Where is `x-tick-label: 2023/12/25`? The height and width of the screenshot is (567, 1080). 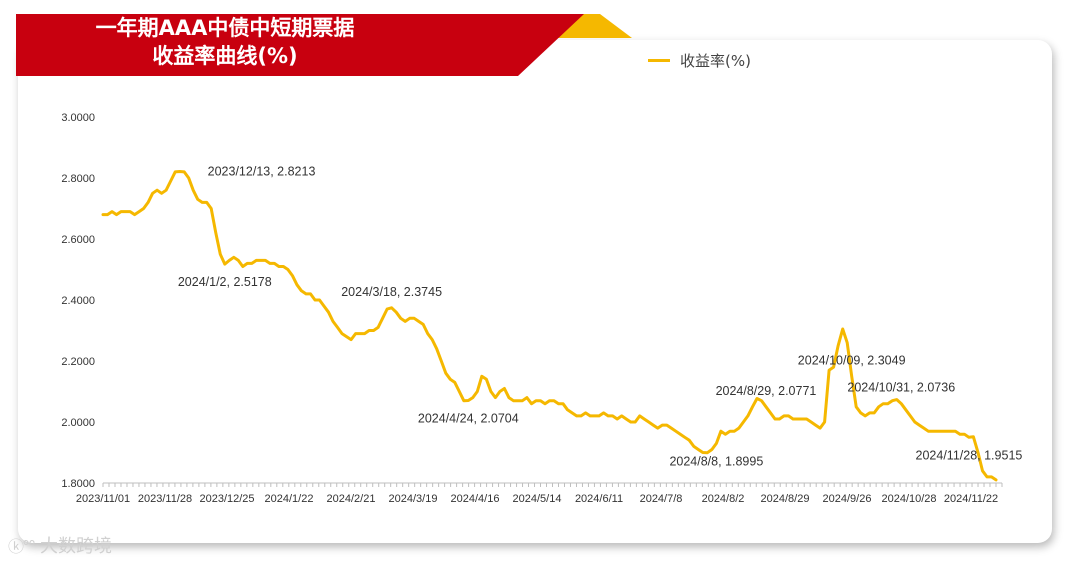 x-tick-label: 2023/12/25 is located at coordinates (226, 499).